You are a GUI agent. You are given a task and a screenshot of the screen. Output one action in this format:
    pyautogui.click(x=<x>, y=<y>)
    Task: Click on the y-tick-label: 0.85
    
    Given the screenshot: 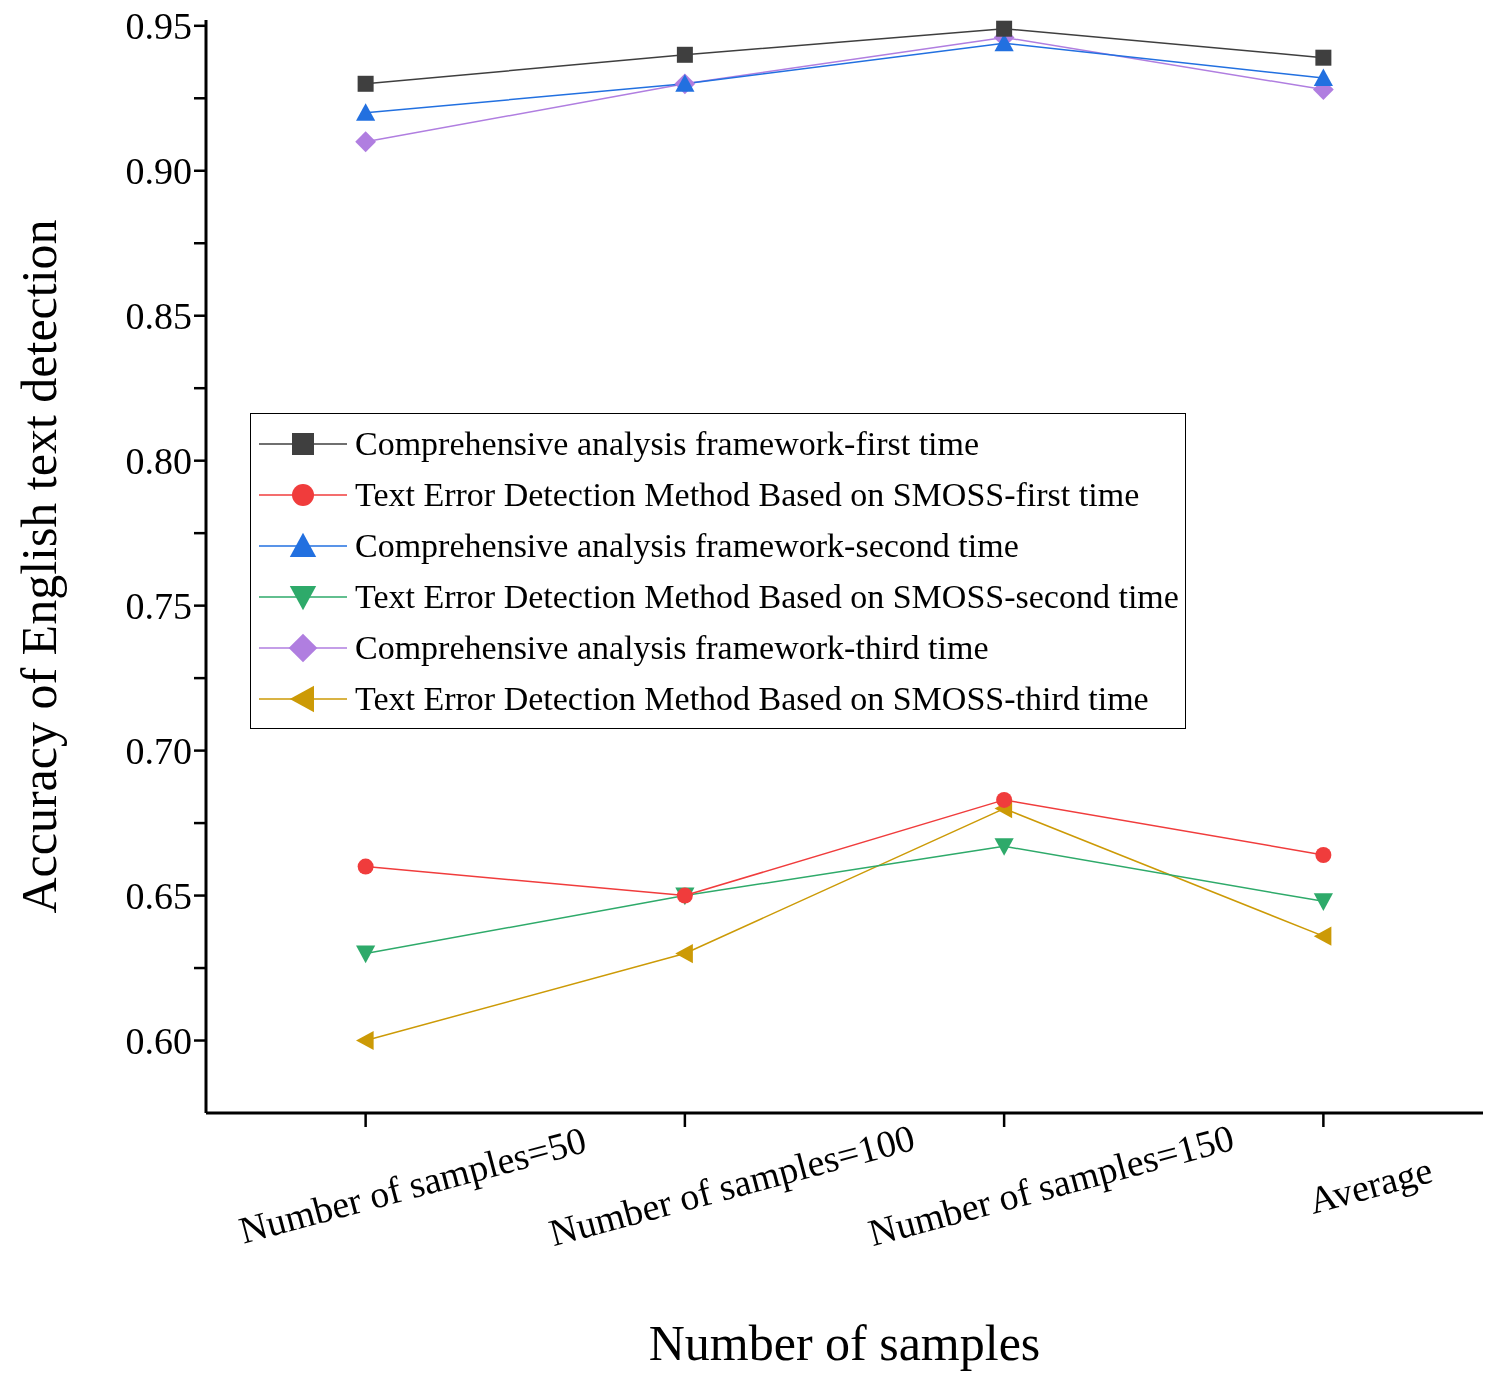 What is the action you would take?
    pyautogui.click(x=158, y=316)
    